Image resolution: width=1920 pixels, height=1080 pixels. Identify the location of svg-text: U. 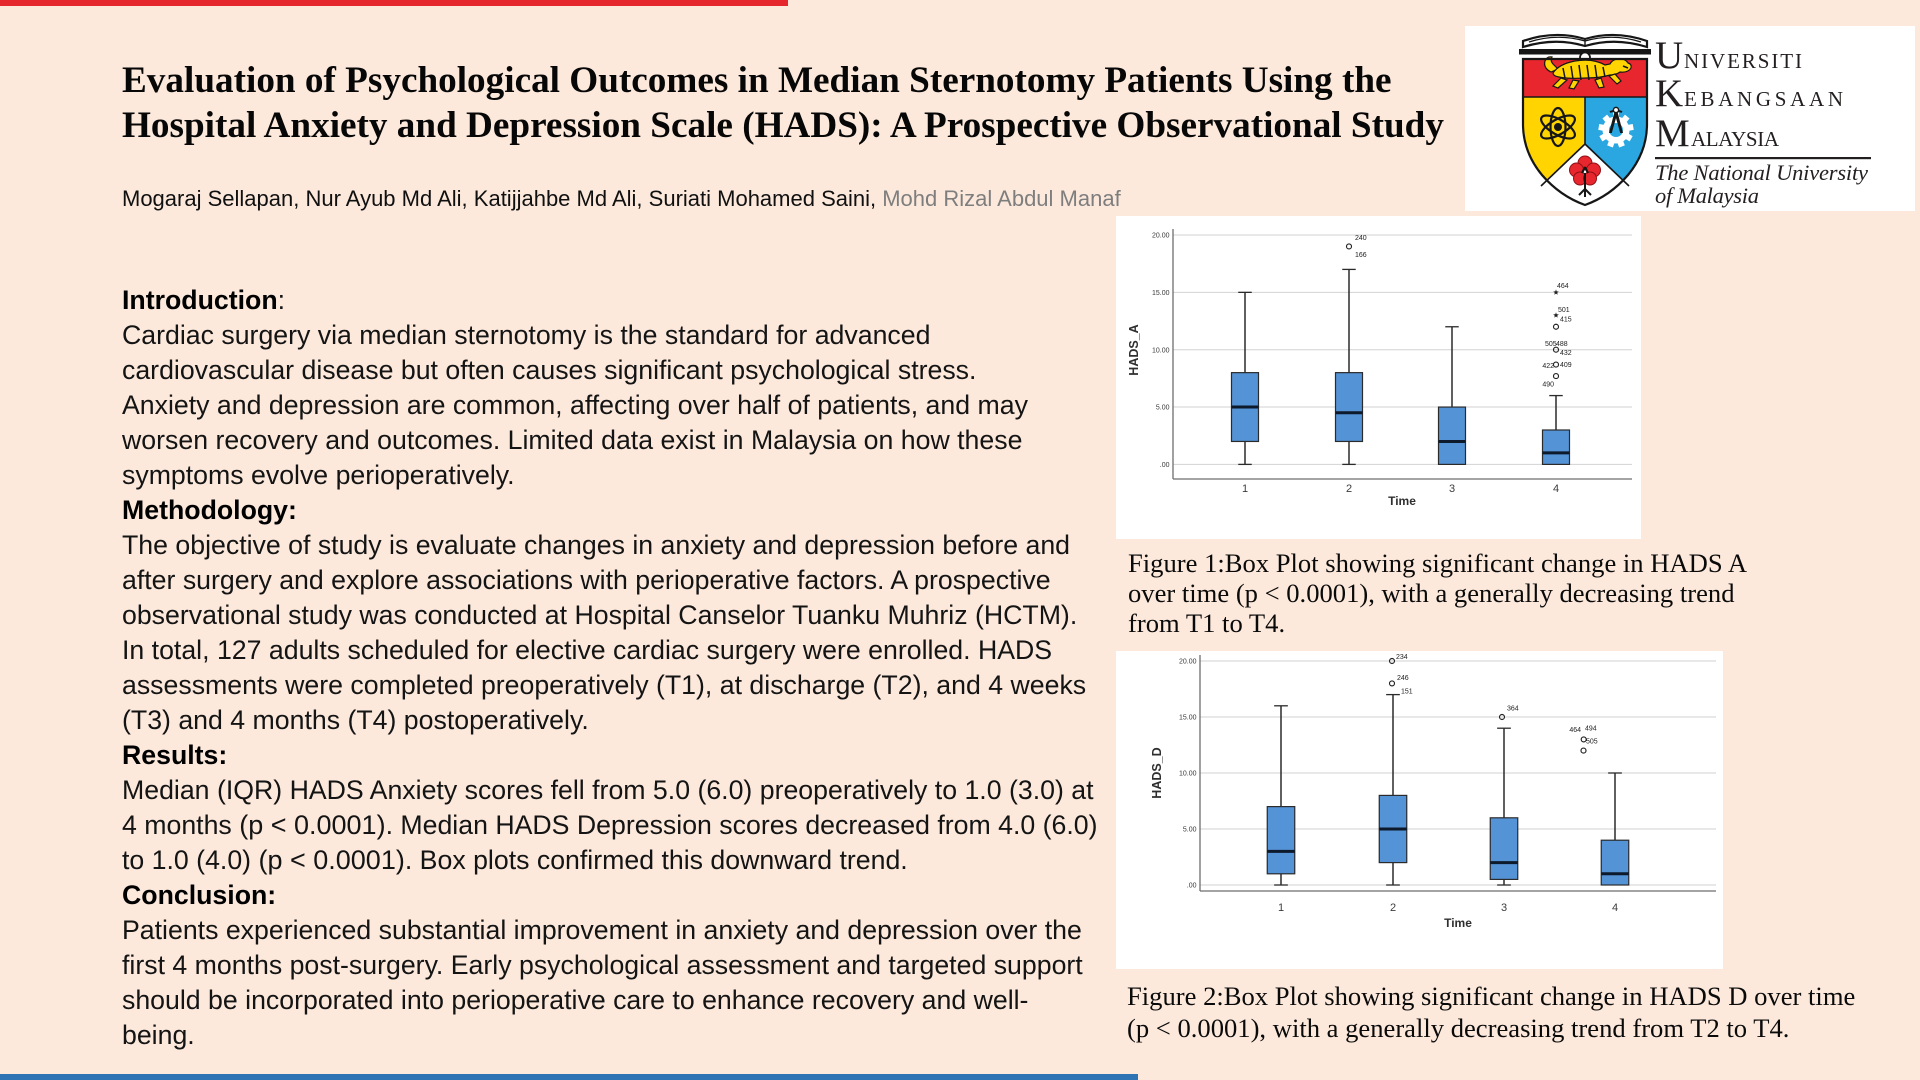
(1669, 55).